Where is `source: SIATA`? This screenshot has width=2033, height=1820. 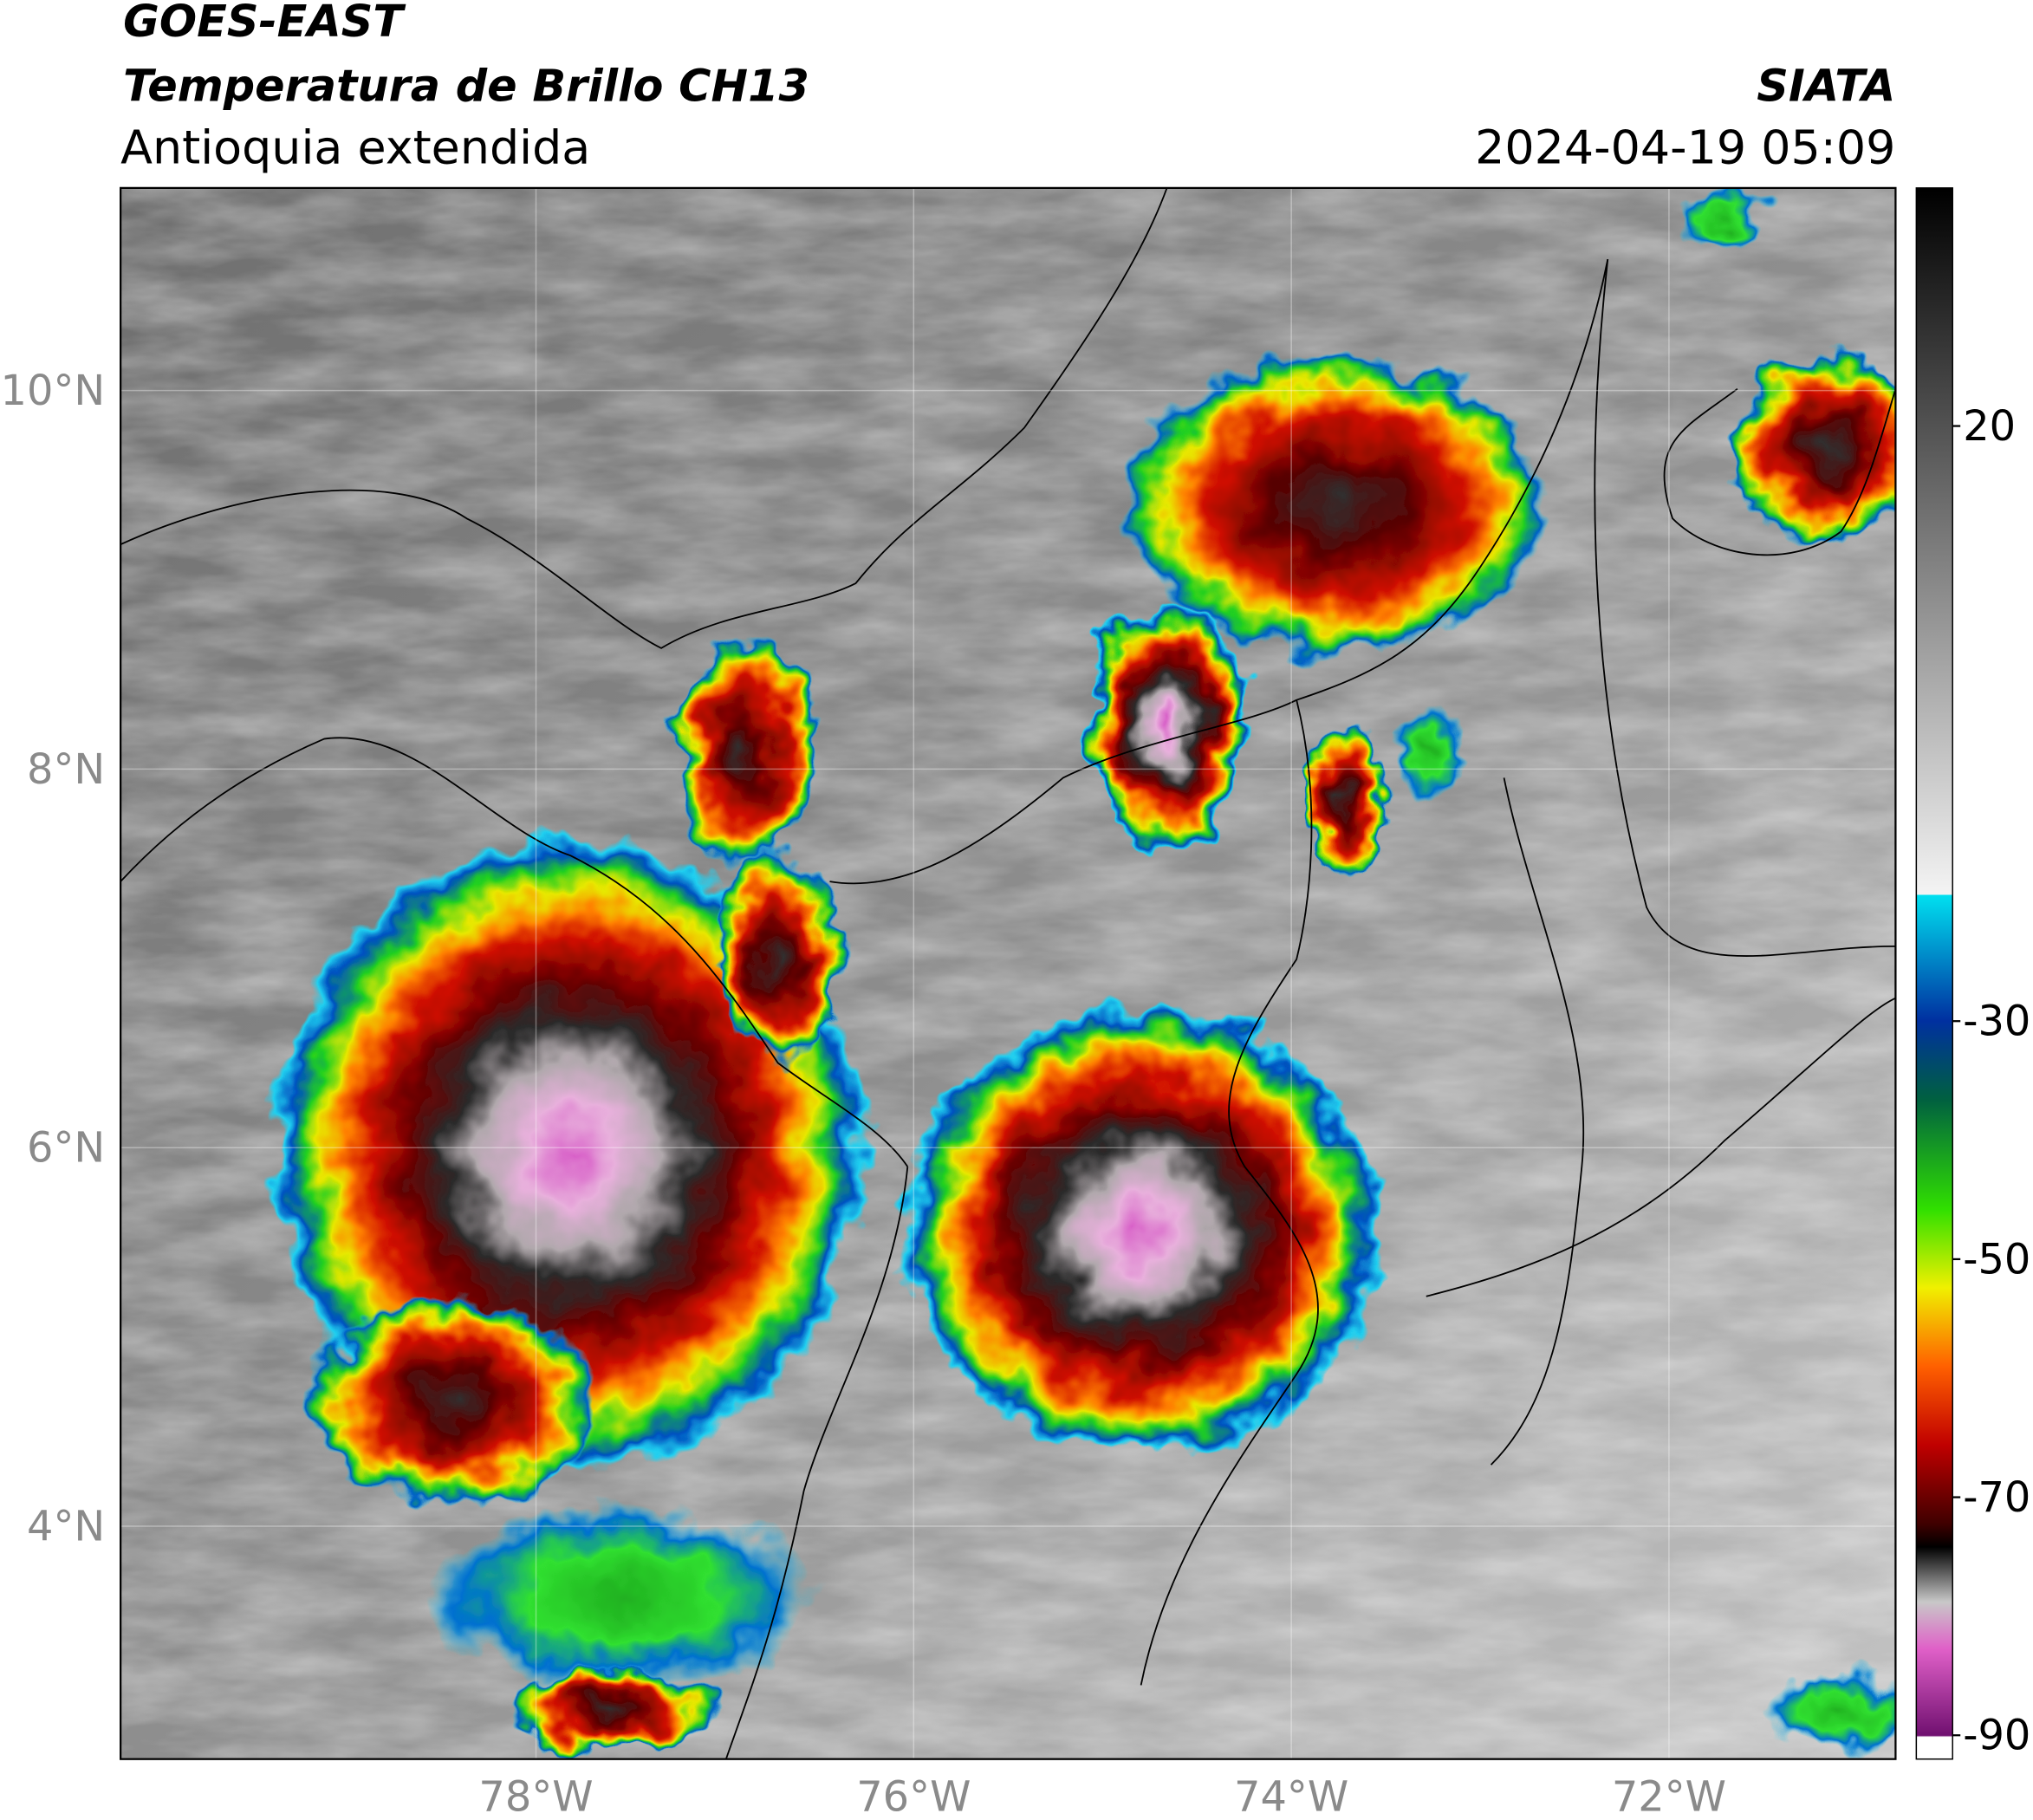 source: SIATA is located at coordinates (1826, 86).